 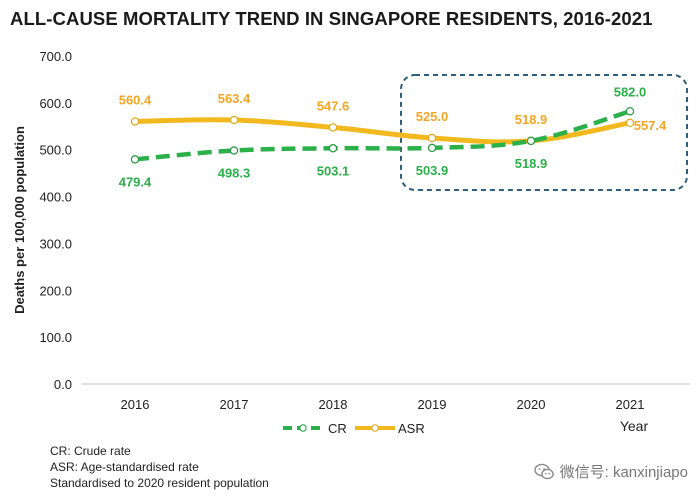 I want to click on y-tick-label: 600.0, so click(x=55, y=103).